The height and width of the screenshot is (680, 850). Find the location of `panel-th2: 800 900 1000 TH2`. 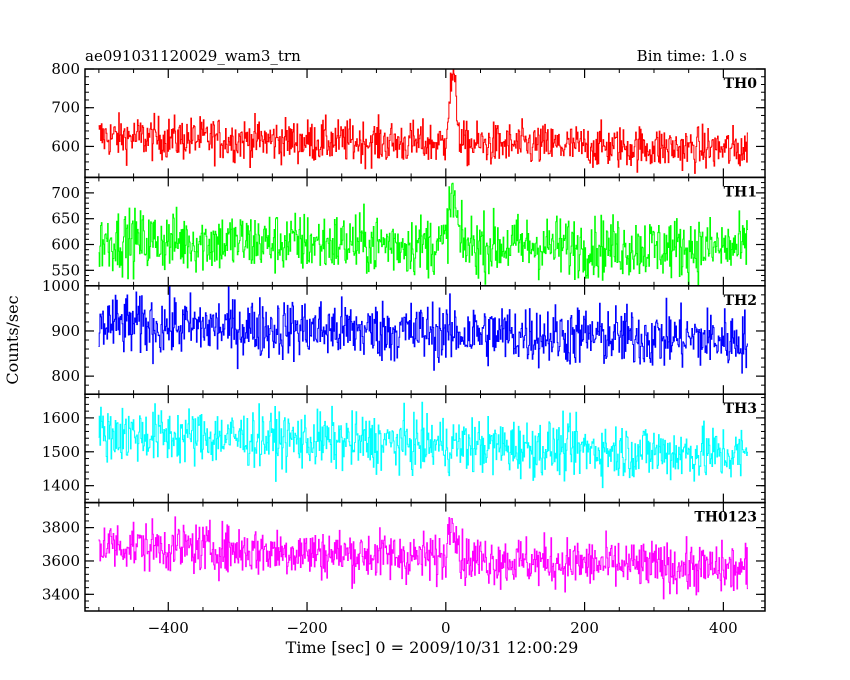

panel-th2: 800 900 1000 TH2 is located at coordinates (404, 336).